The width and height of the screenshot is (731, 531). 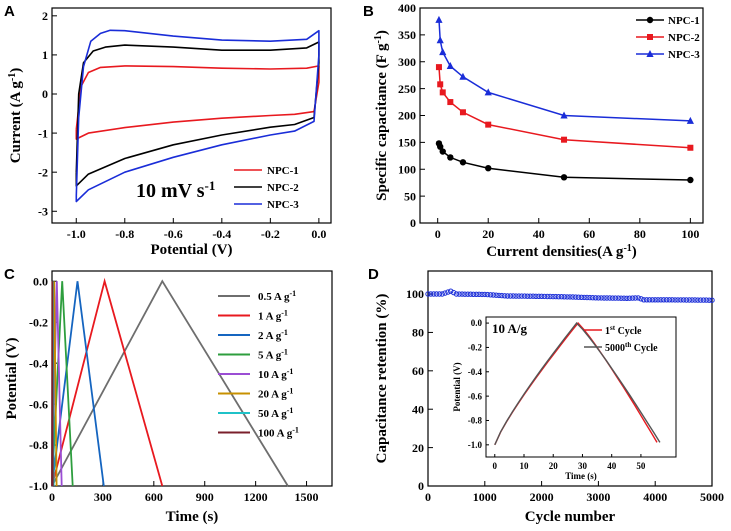 What do you see at coordinates (9, 274) in the screenshot?
I see `panel-c-letter: C` at bounding box center [9, 274].